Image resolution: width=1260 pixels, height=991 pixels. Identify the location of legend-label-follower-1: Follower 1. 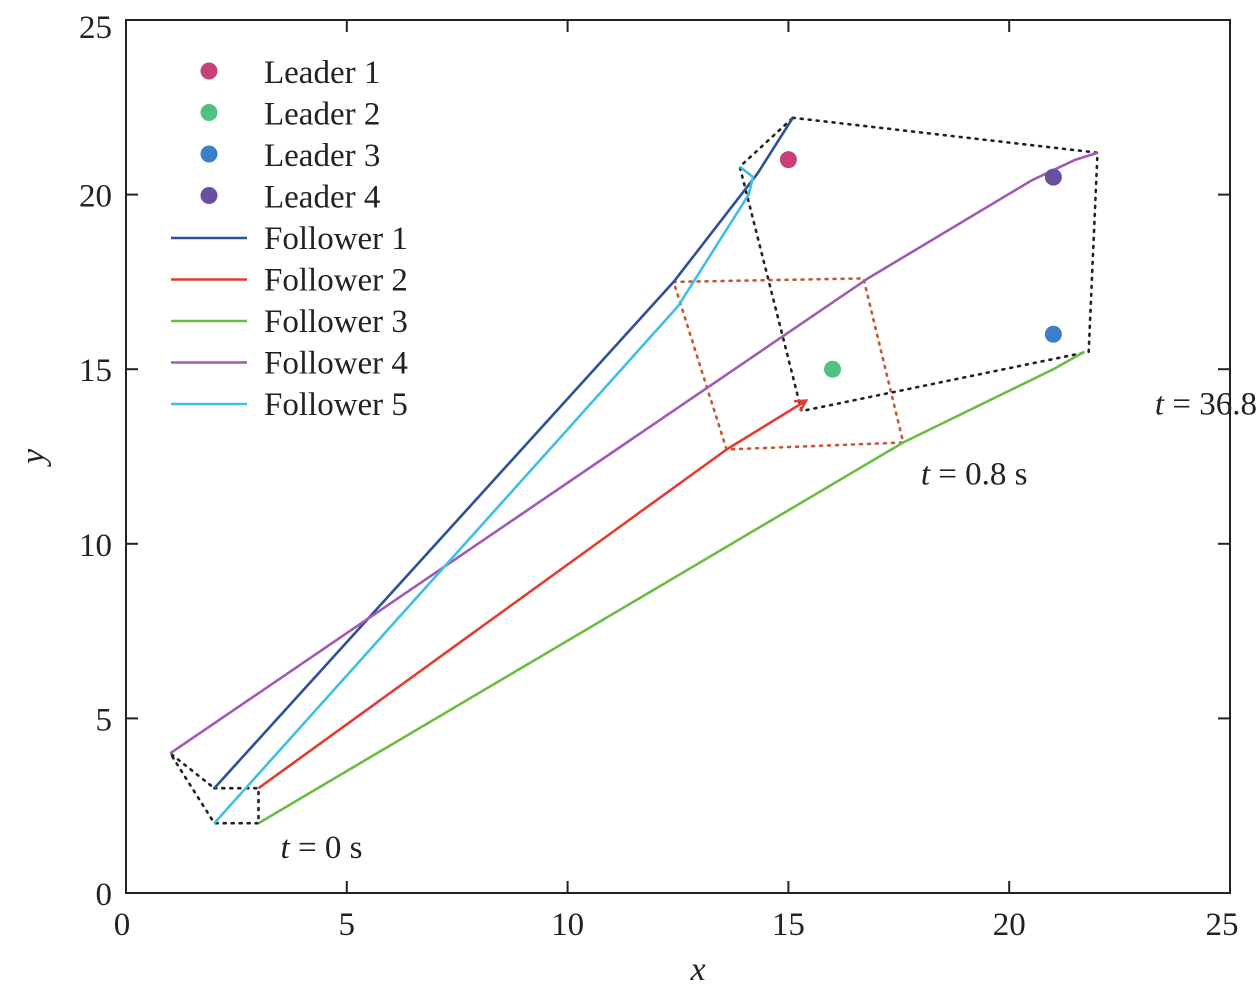
(336, 239).